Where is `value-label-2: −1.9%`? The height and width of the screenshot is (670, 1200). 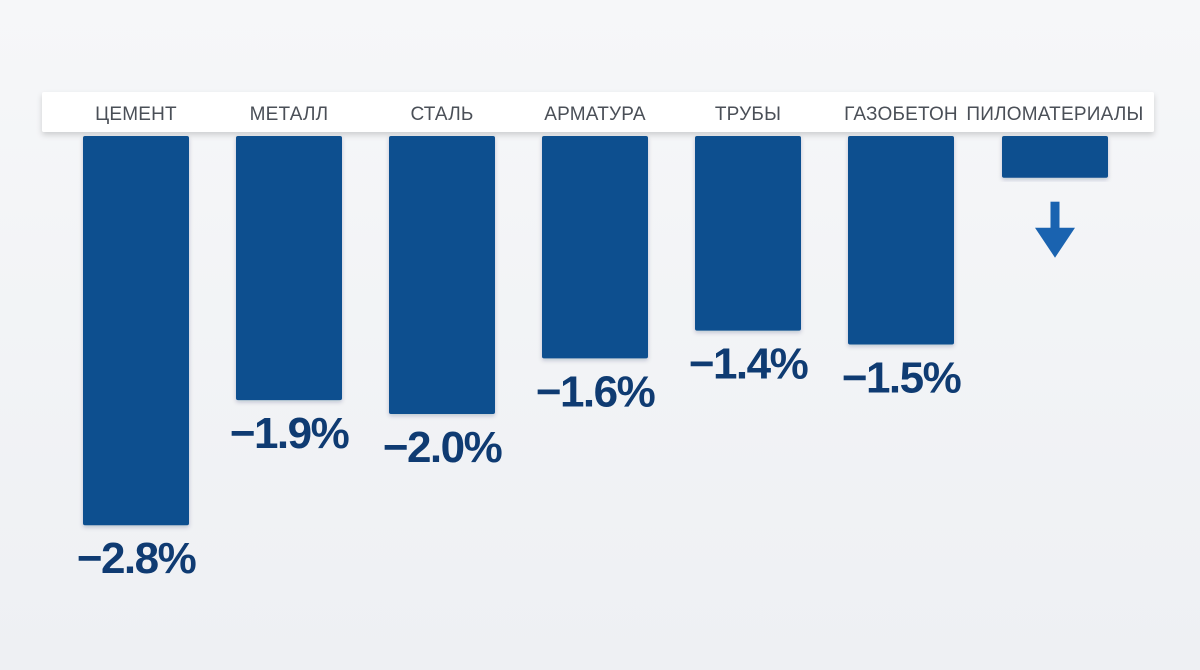
value-label-2: −1.9% is located at coordinates (289, 433).